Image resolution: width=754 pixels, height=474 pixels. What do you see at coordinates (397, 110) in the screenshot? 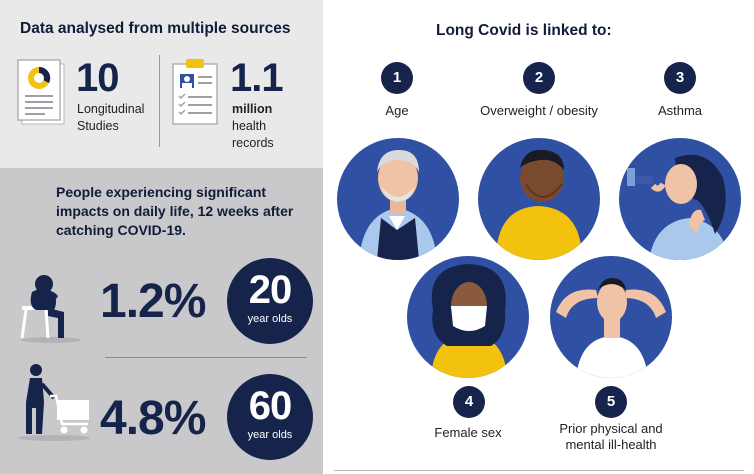
I see `factor-label-age: Age` at bounding box center [397, 110].